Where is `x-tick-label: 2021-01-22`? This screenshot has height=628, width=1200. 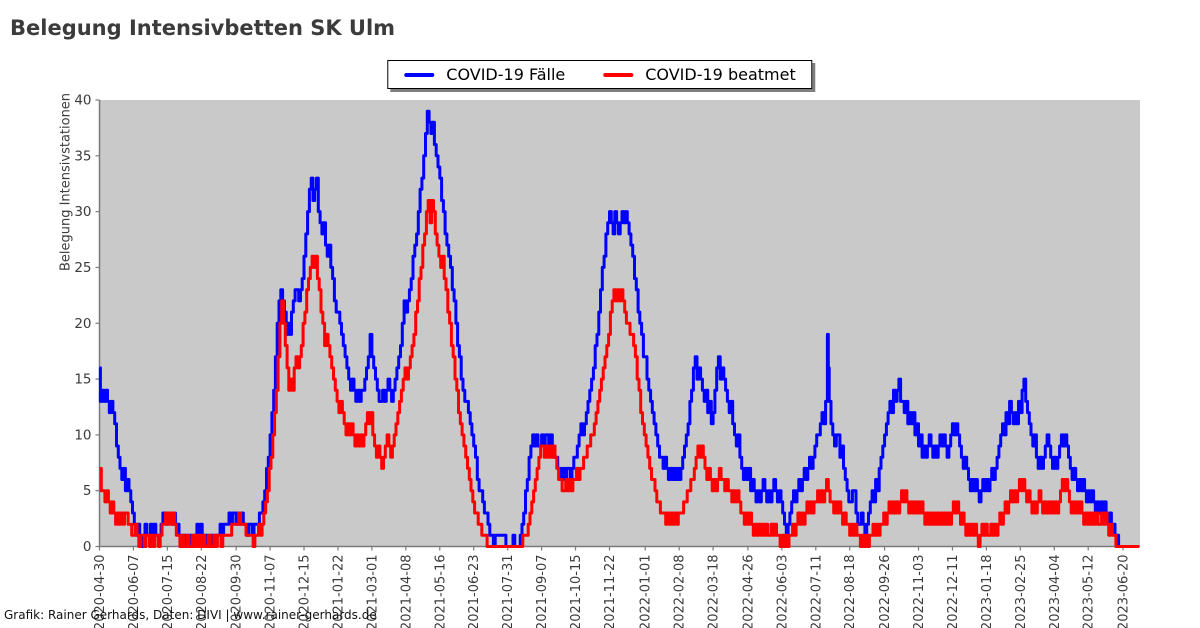 x-tick-label: 2021-01-22 is located at coordinates (338, 591).